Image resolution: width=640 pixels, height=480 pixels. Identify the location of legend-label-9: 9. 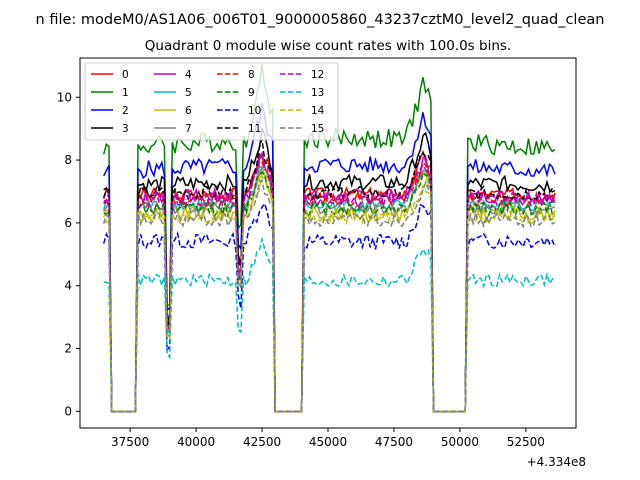
(251, 93).